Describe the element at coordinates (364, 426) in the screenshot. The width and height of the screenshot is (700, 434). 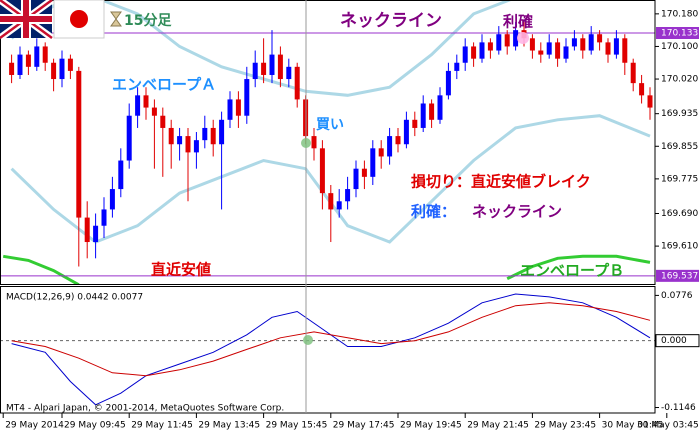
I see `x-tick-label: 29 May 17:45` at that location.